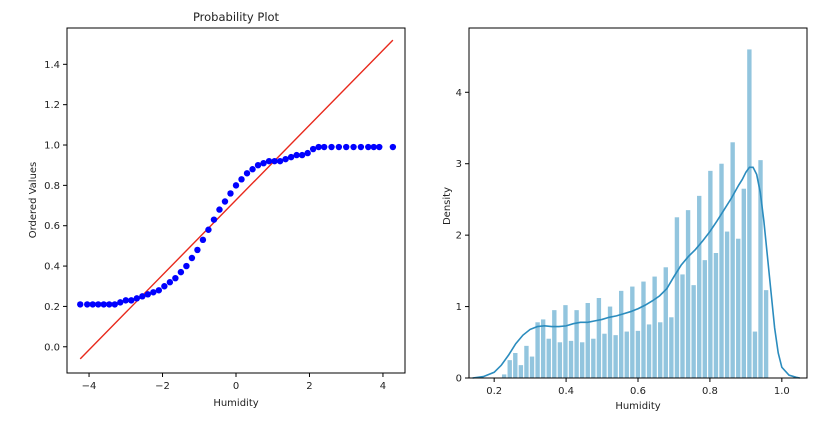 Image resolution: width=824 pixels, height=427 pixels. I want to click on y-tick-label: 0, so click(459, 379).